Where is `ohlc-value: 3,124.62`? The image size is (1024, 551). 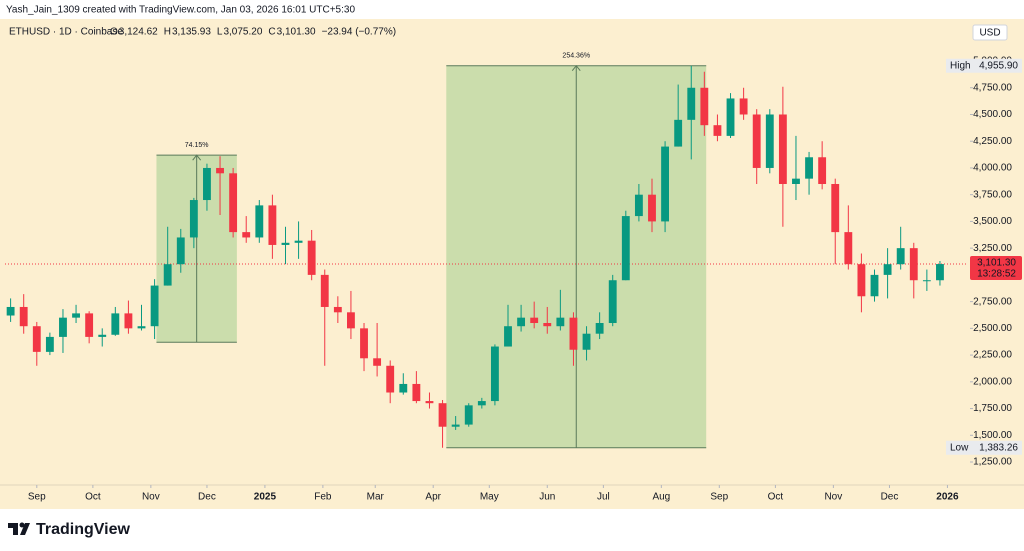
ohlc-value: 3,124.62 is located at coordinates (138, 32).